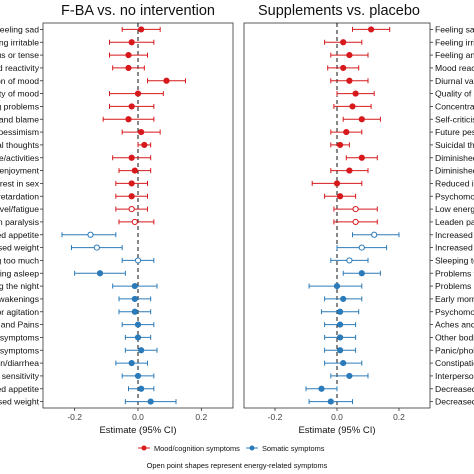  I want to click on legend-somatic-marker, so click(252, 448).